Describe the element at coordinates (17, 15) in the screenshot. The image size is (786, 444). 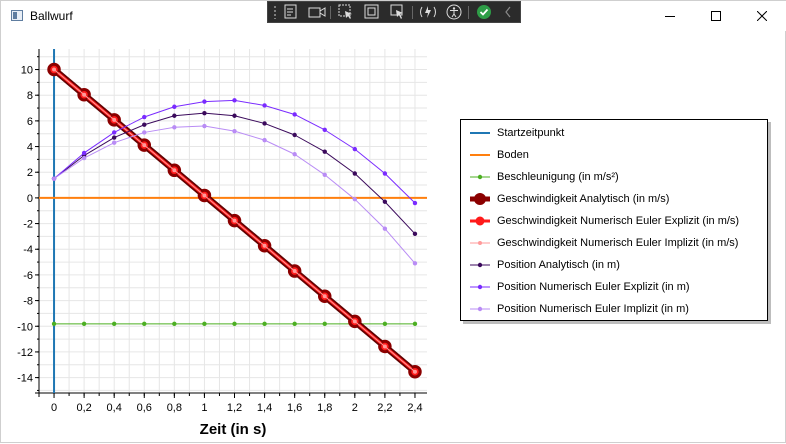
I see `app-window-icon` at that location.